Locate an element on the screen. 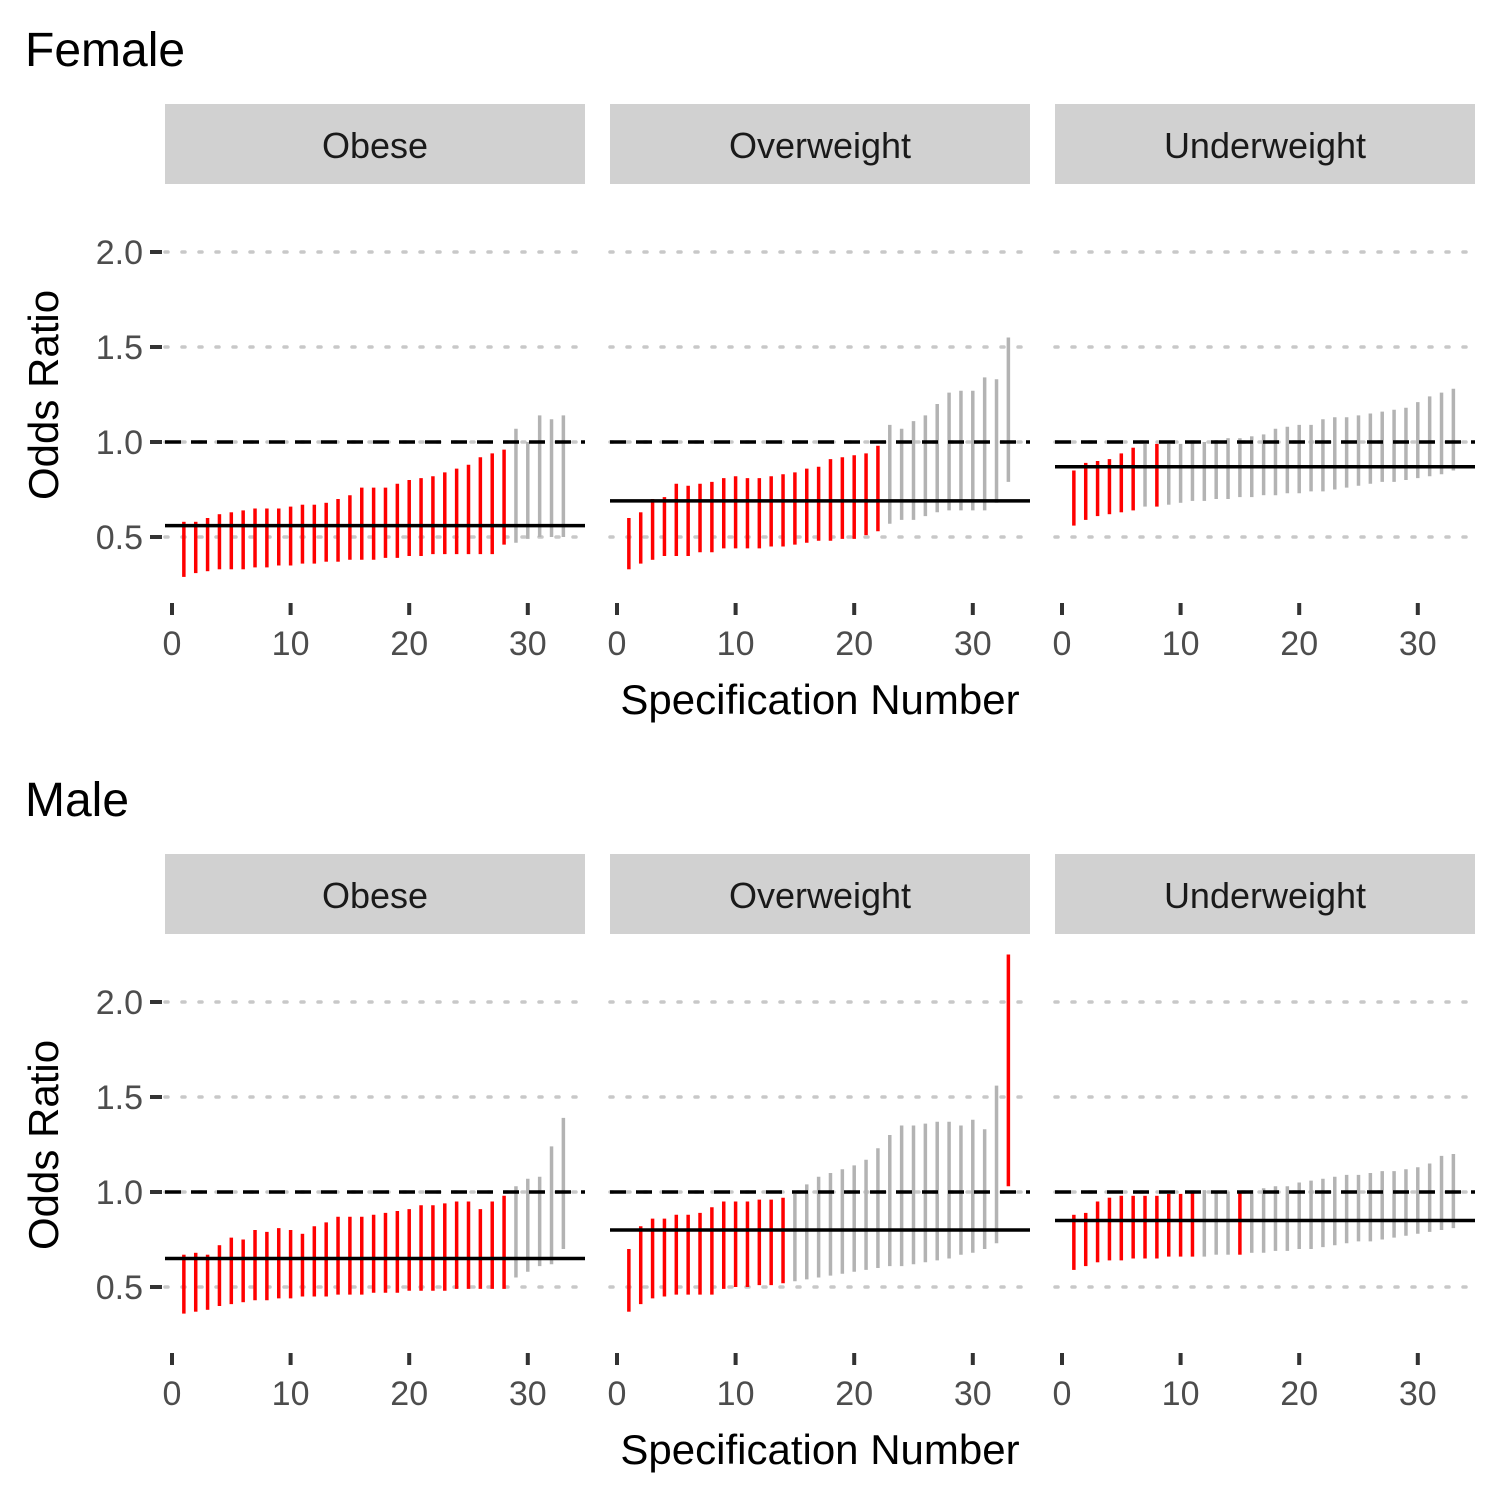 This screenshot has width=1500, height=1500. group-title: Female is located at coordinates (105, 50).